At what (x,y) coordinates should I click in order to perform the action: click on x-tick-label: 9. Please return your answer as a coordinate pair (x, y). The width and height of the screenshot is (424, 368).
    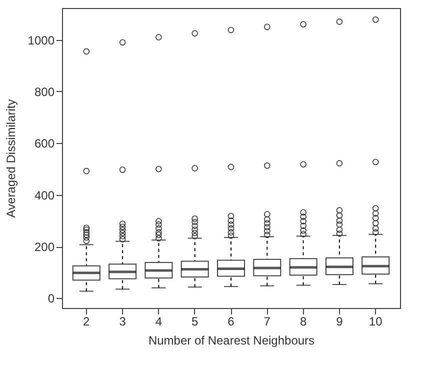
    Looking at the image, I should click on (340, 321).